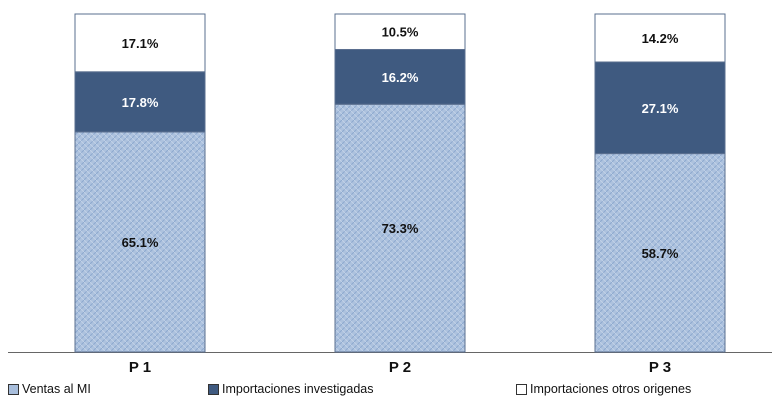 This screenshot has height=401, width=780. I want to click on legend-item-importaciones-investigadas: Importaciones investigadas, so click(290, 389).